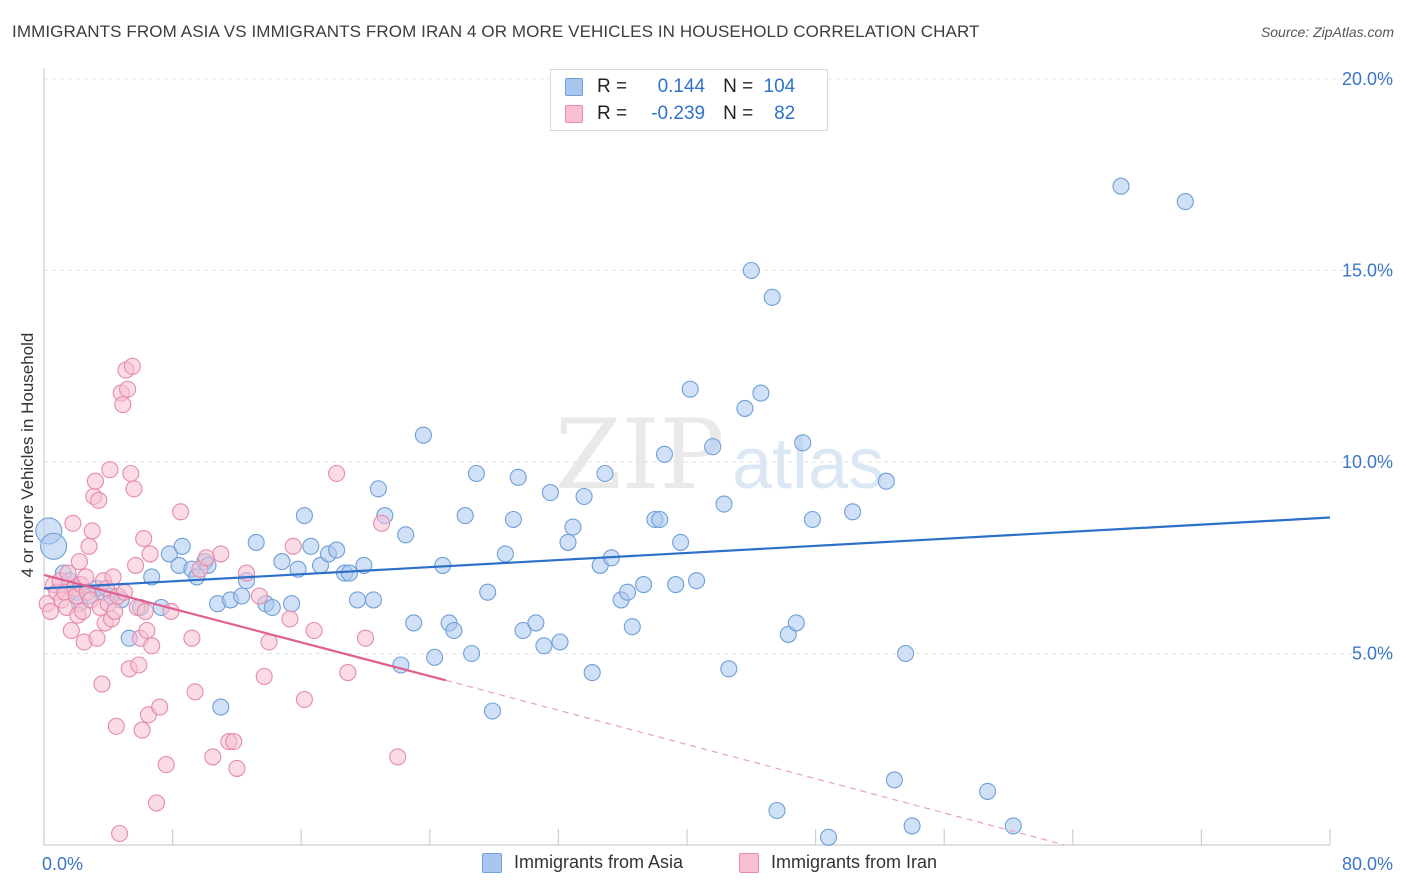  I want to click on bottom-legend-swatch-asia, so click(492, 862).